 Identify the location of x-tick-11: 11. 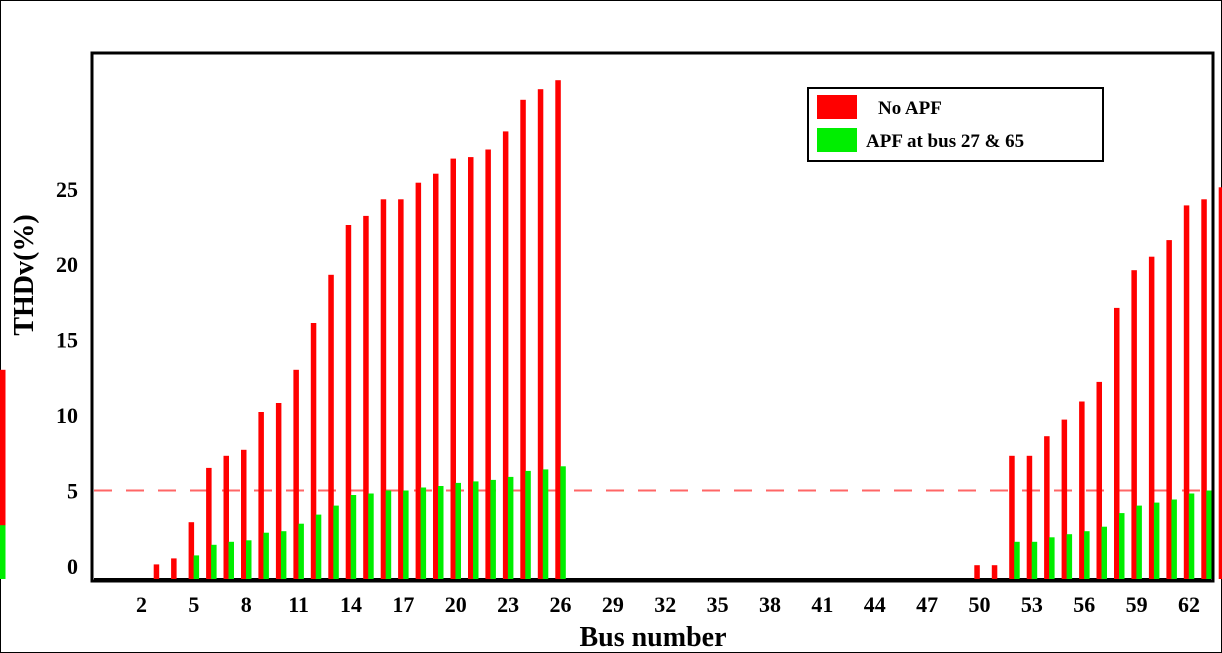
(298, 604).